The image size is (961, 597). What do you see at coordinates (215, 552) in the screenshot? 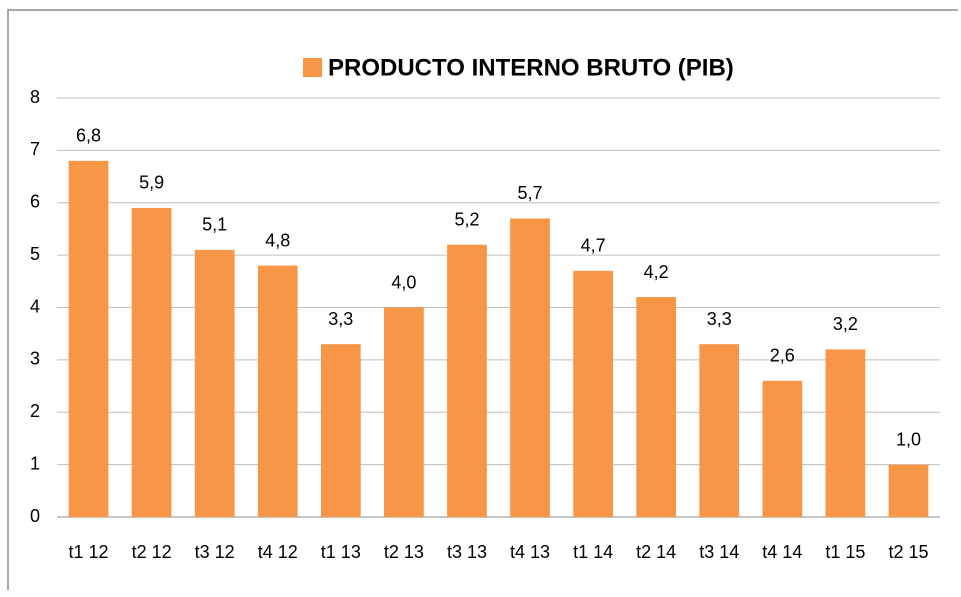
I see `x-tick-label: t3 12` at bounding box center [215, 552].